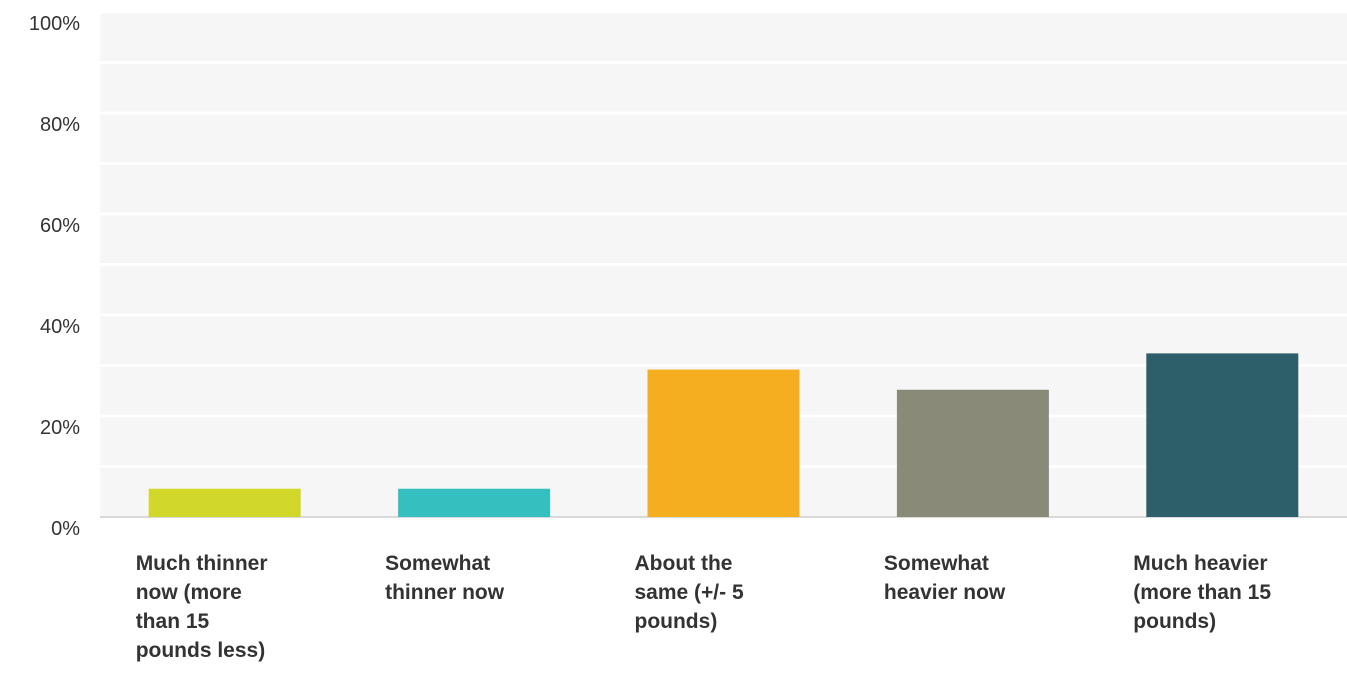  Describe the element at coordinates (689, 592) in the screenshot. I see `x-tick-label: About the same (+/- 5 pounds)` at that location.